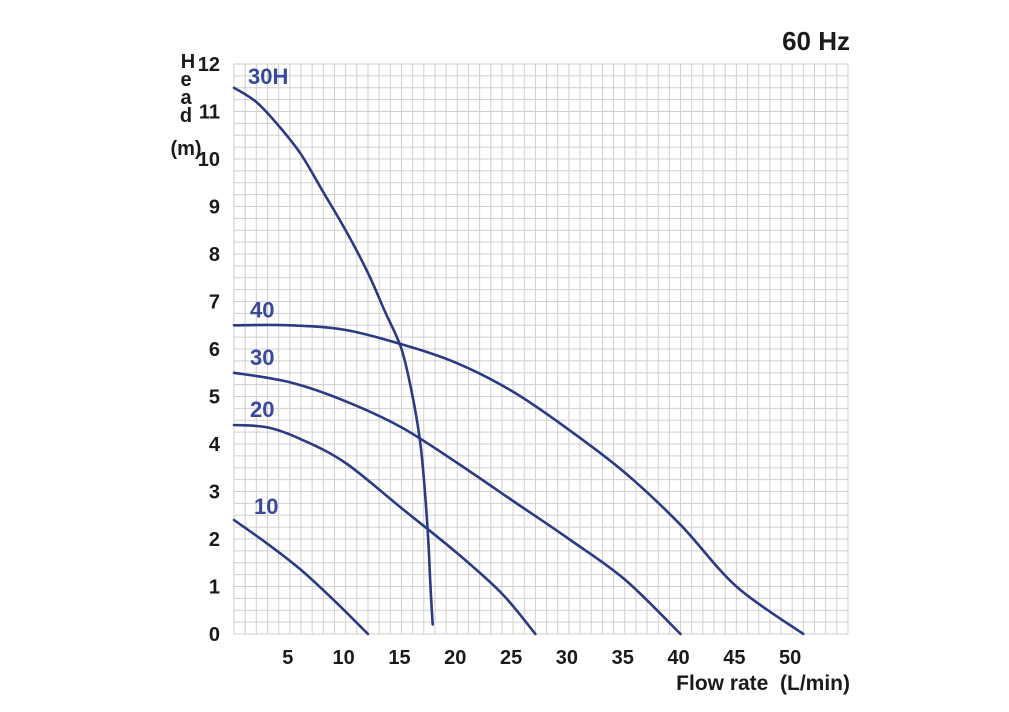 This screenshot has height=712, width=1009. What do you see at coordinates (214, 255) in the screenshot?
I see `y-tick-label: 8` at bounding box center [214, 255].